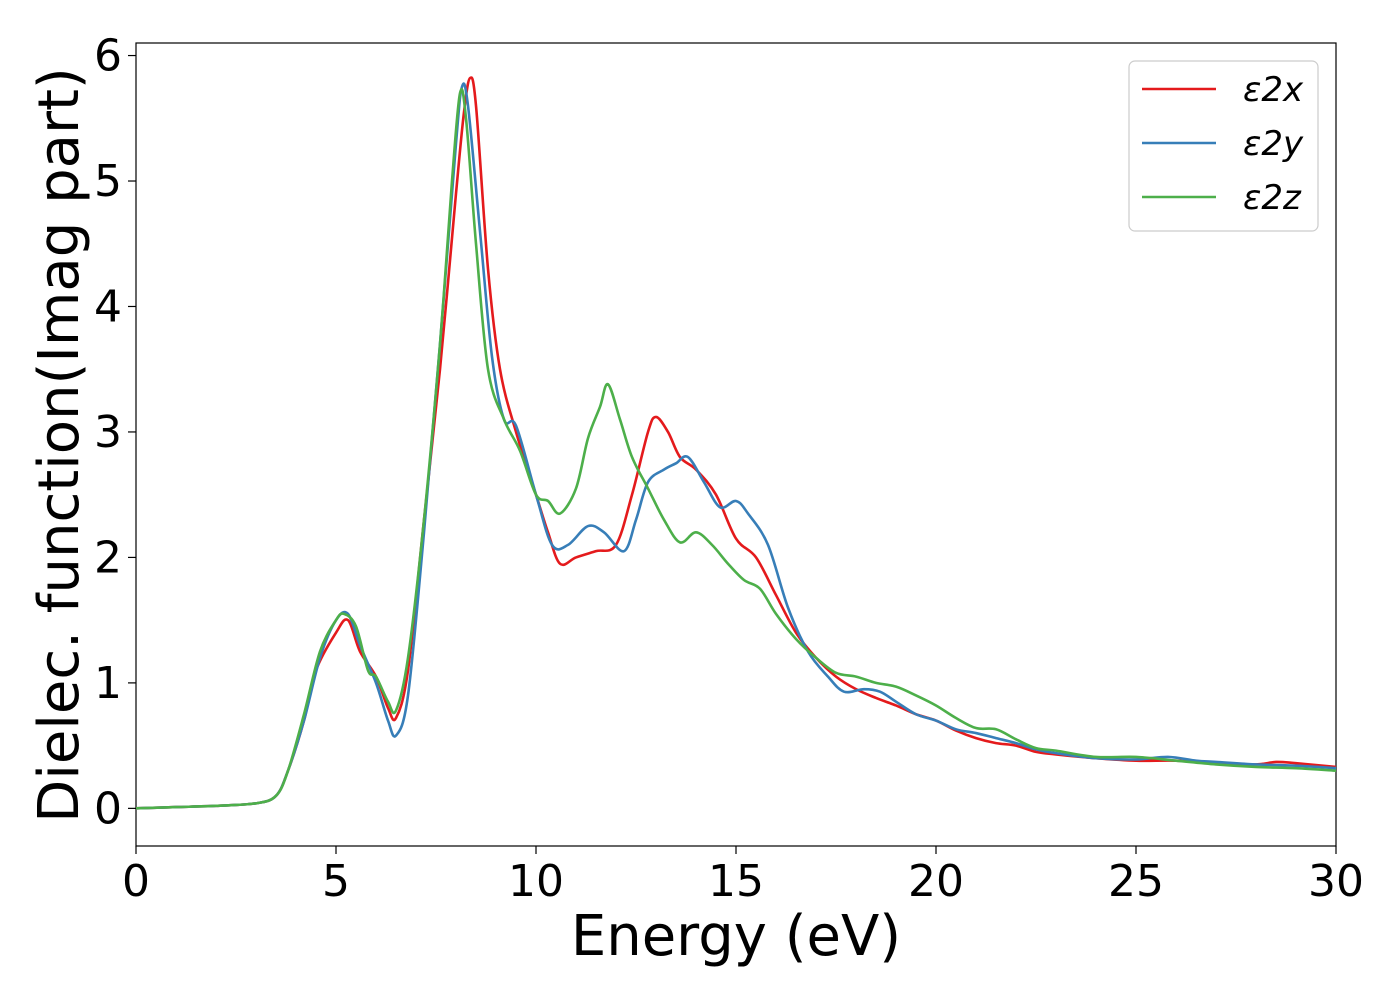  What do you see at coordinates (1136, 881) in the screenshot?
I see `x-tick-label: 25` at bounding box center [1136, 881].